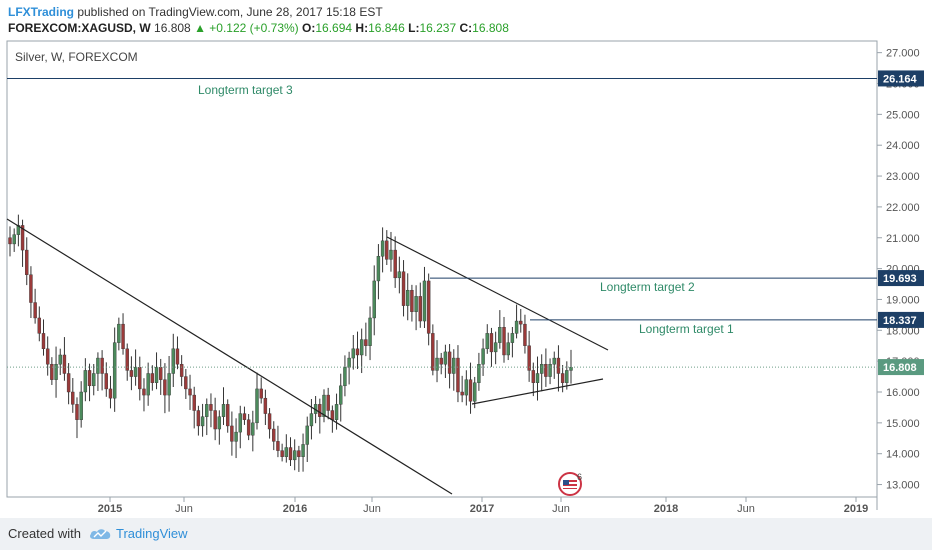  Describe the element at coordinates (497, 293) in the screenshot. I see `triangle-upper-line` at that location.